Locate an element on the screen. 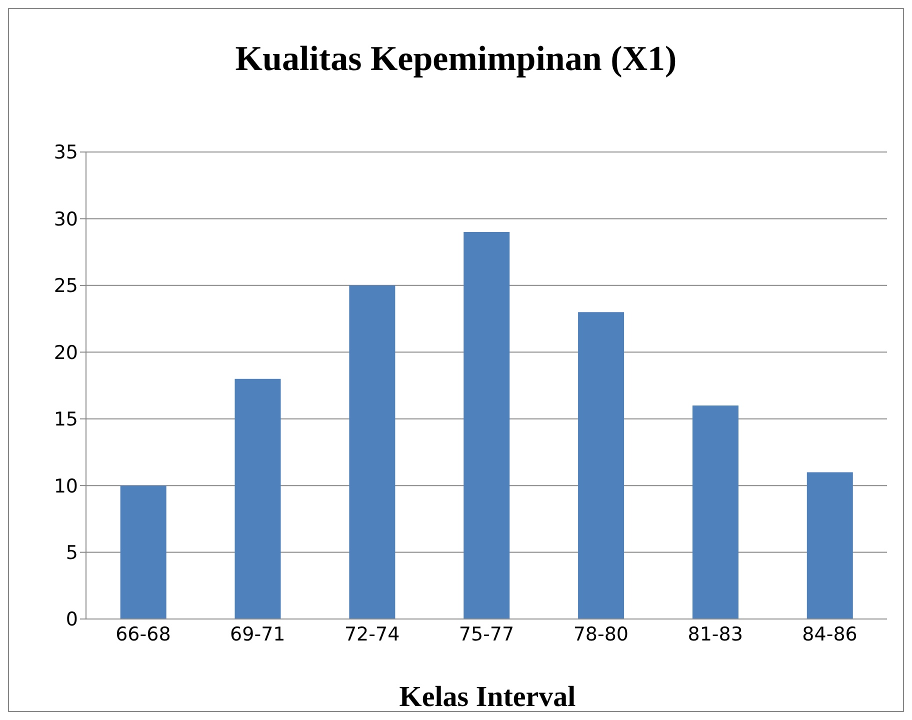  x-tick-label: 66-68 is located at coordinates (143, 634).